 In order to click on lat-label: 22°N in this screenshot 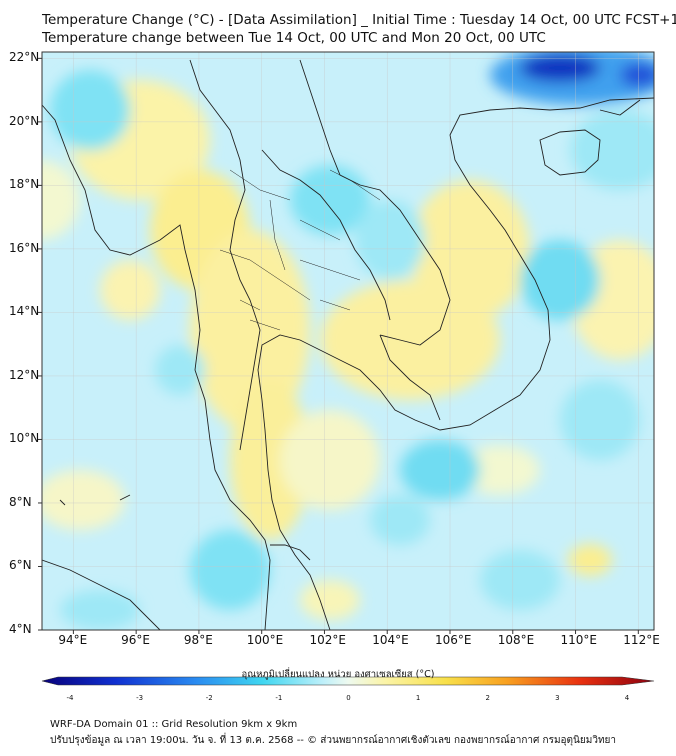, I will do `click(24, 57)`.